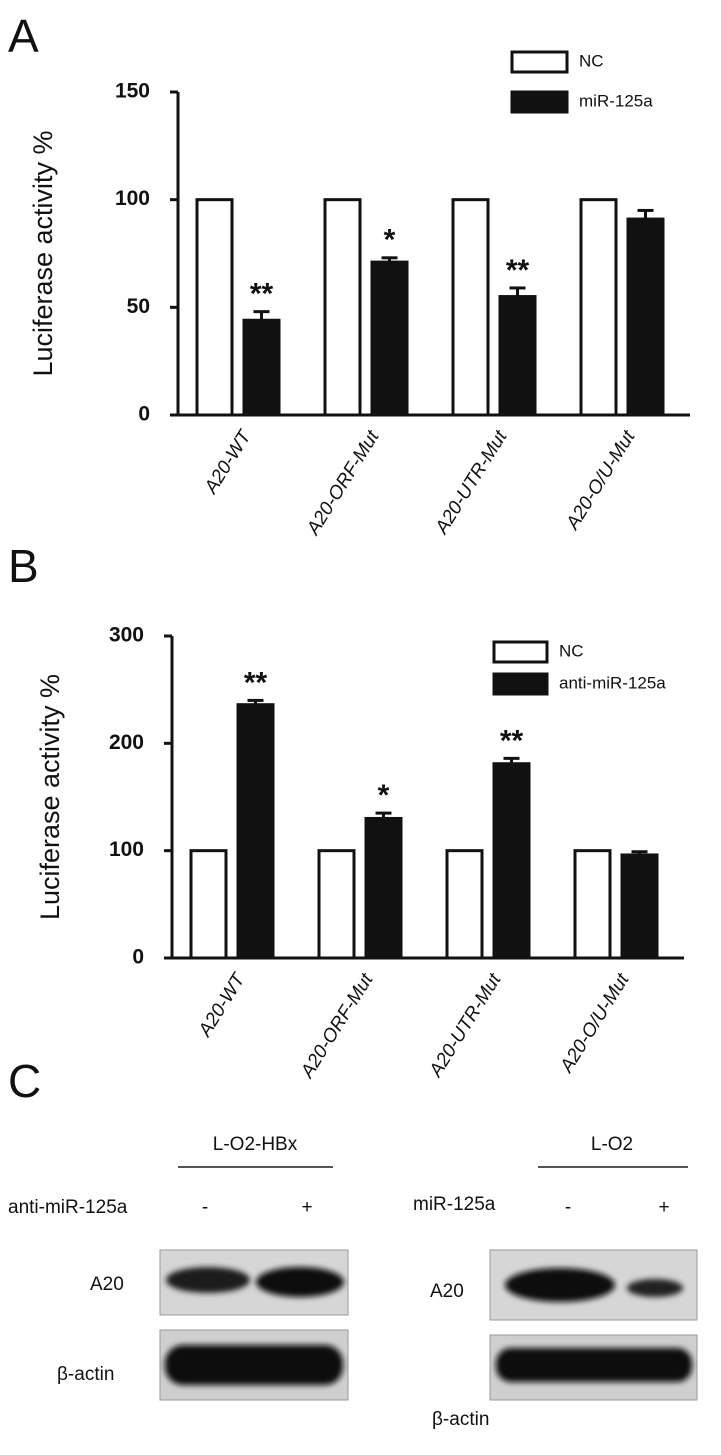  Describe the element at coordinates (616, 100) in the screenshot. I see `legend-label: miR-125a` at that location.